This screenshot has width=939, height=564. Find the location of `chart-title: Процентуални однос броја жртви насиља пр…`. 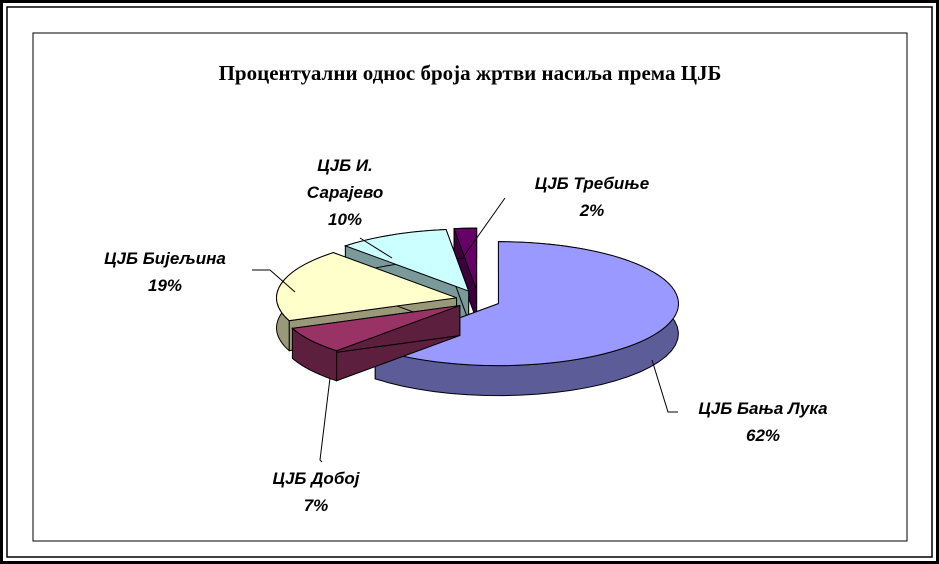

chart-title: Процентуални однос броја жртви насиља пр… is located at coordinates (470, 73).